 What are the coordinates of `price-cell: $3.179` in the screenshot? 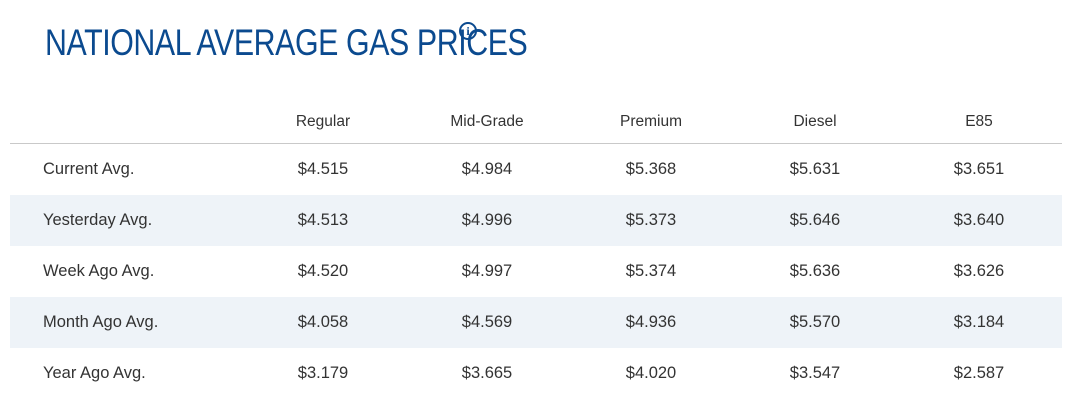 It's located at (323, 373).